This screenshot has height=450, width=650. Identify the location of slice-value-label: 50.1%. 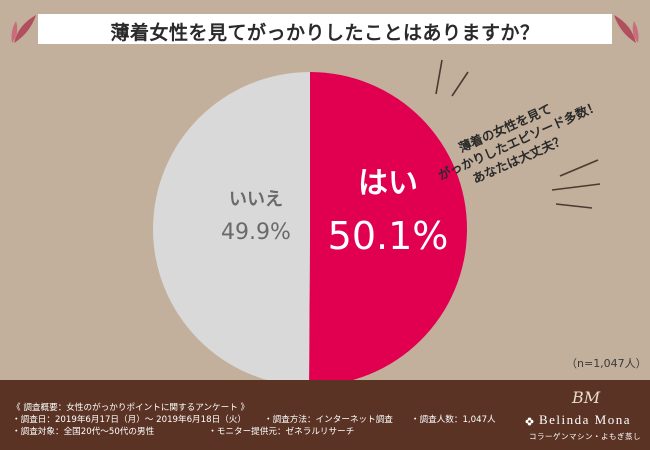
(388, 236).